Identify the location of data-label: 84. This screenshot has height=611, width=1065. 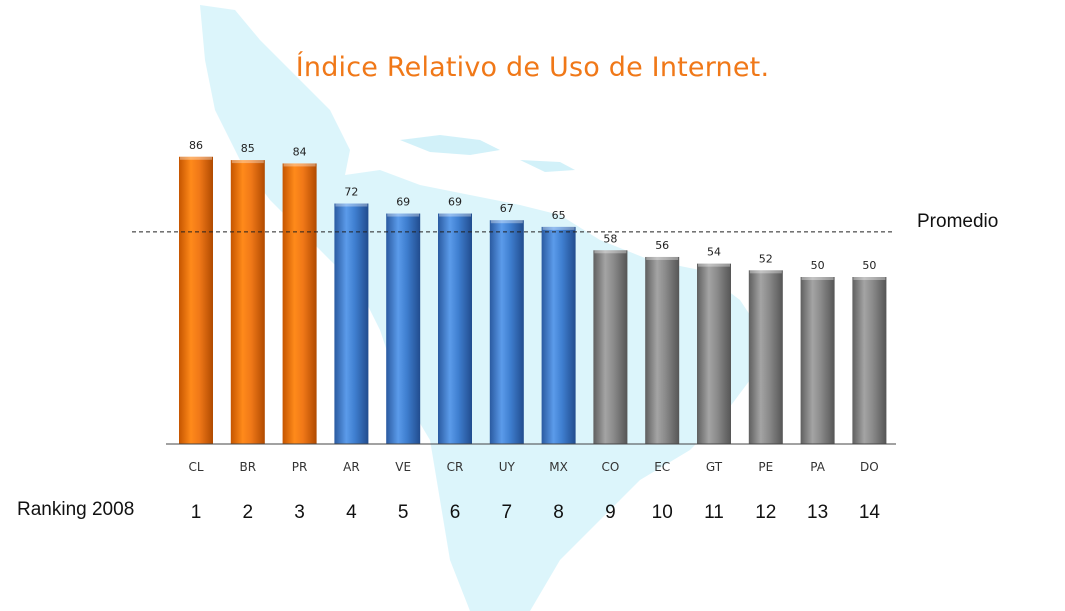
(300, 151).